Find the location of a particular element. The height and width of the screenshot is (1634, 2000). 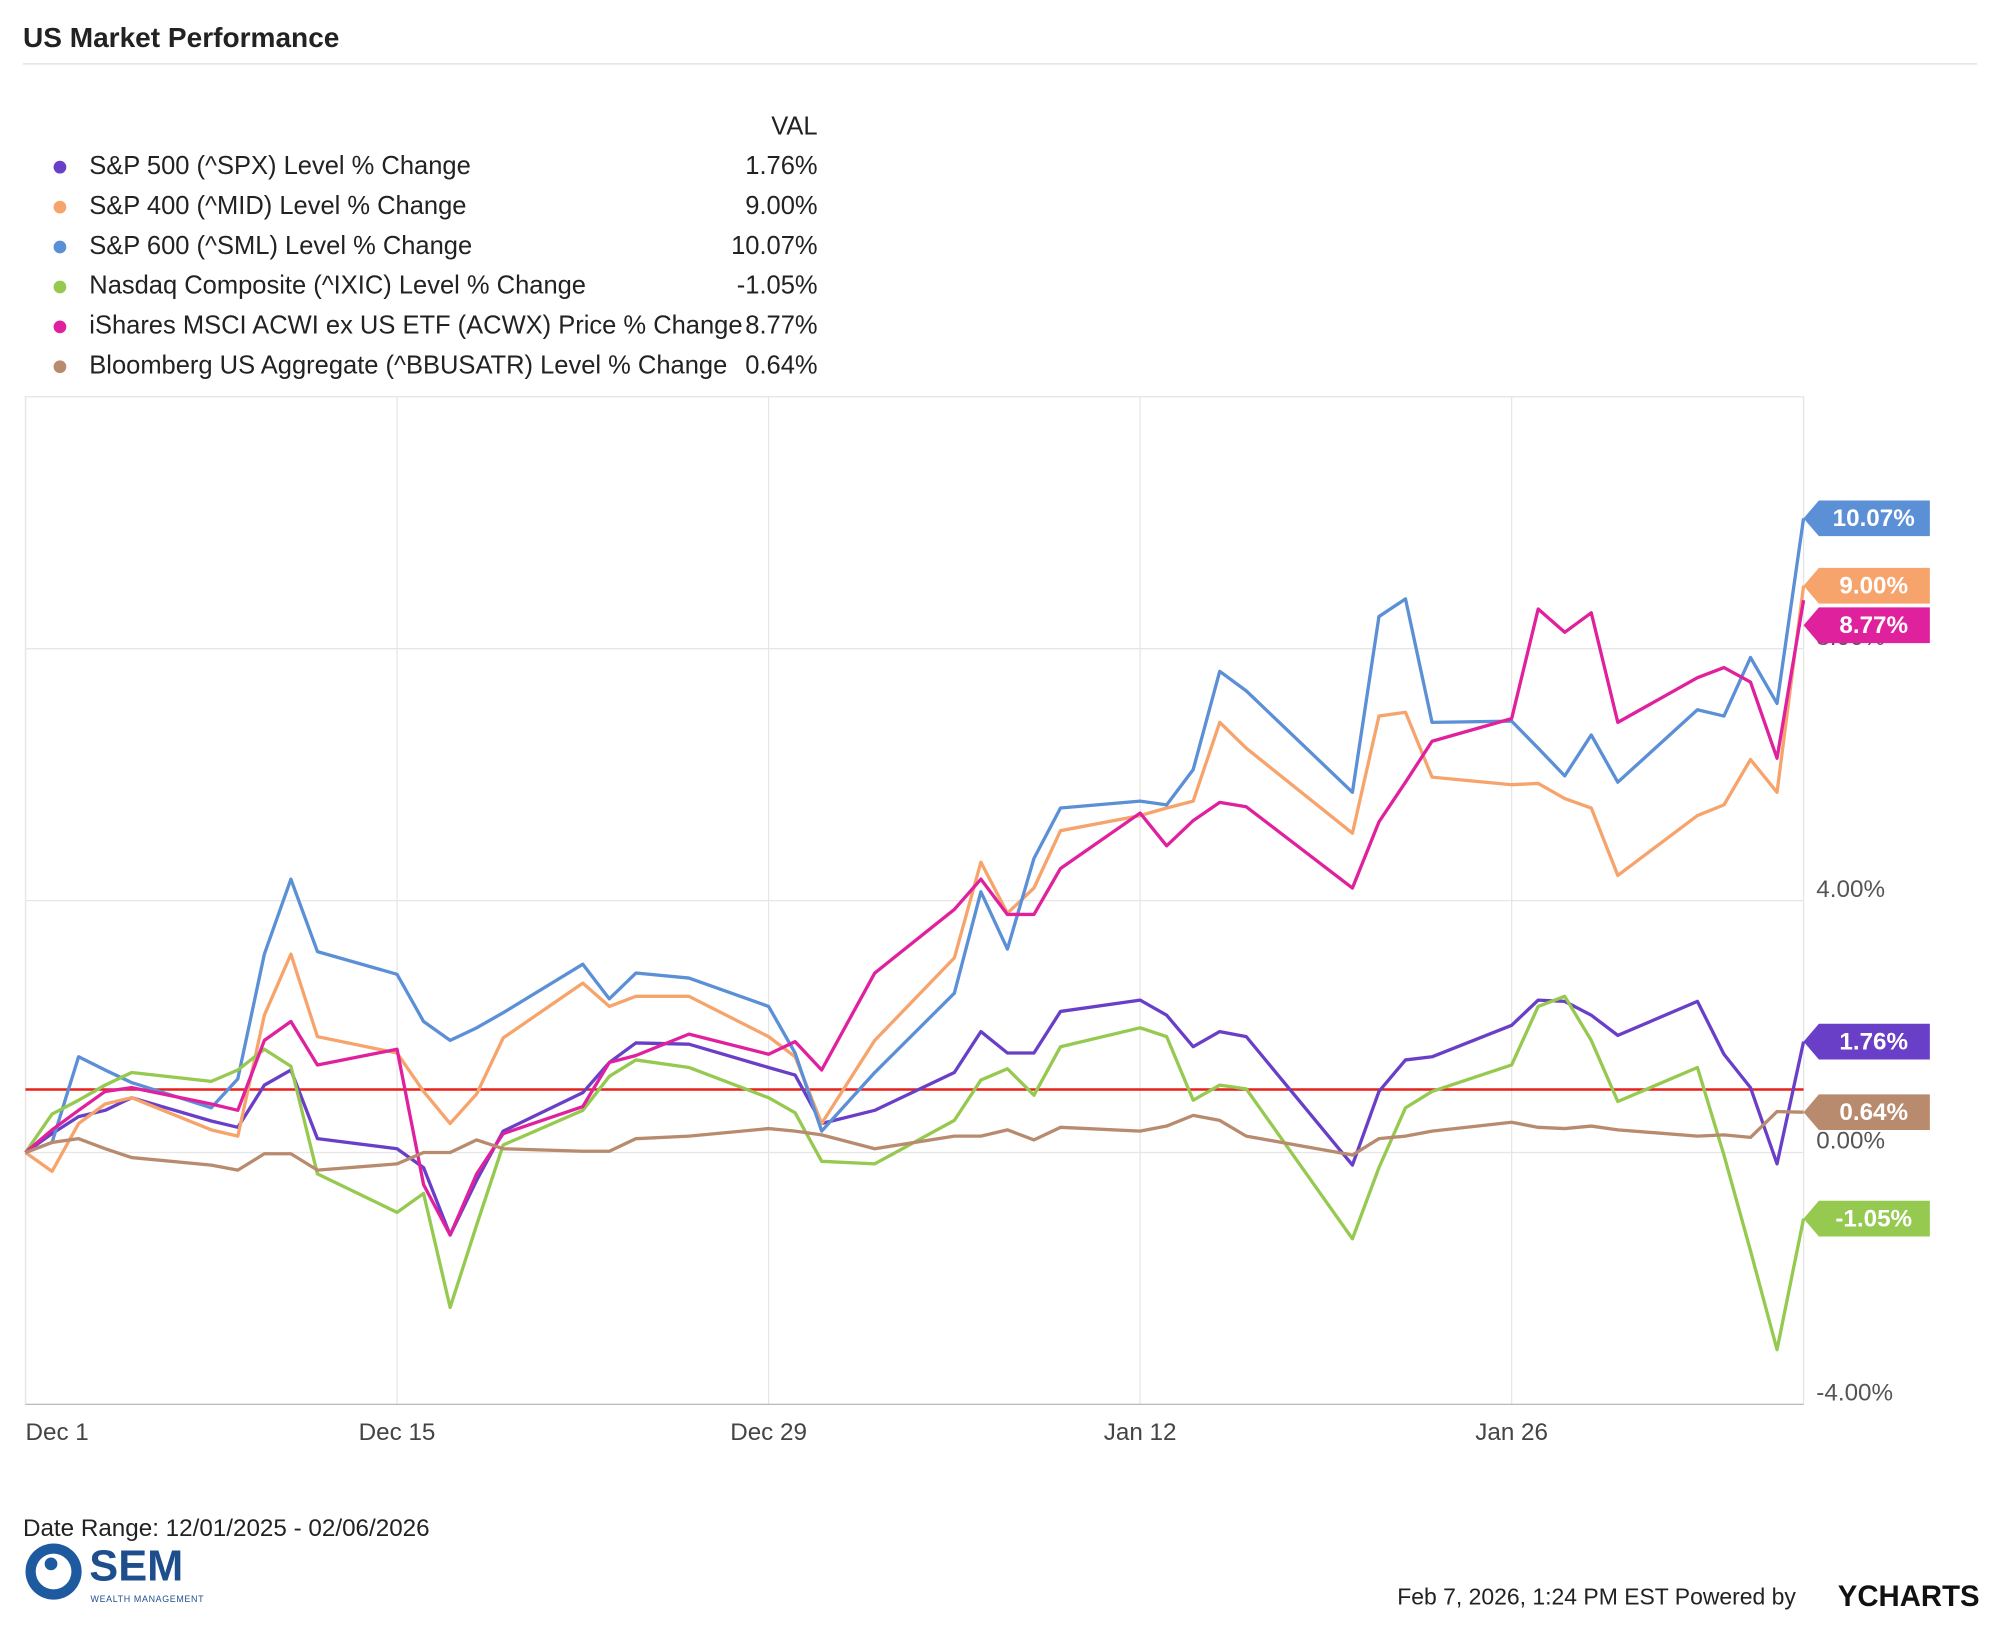

x-tick-label: Dec 29 is located at coordinates (768, 1432).